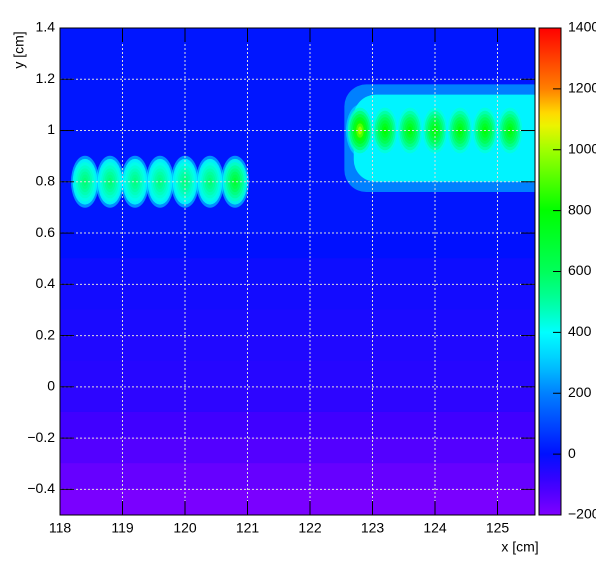  I want to click on y-tick-label: −0.2, so click(41, 437).